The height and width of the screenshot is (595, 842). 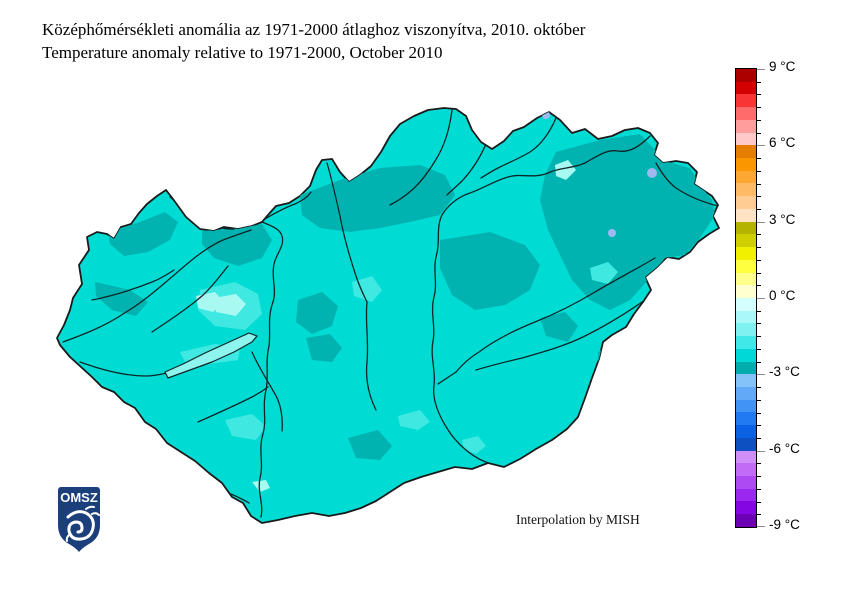 What do you see at coordinates (560, 335) in the screenshot?
I see `river-koros-south` at bounding box center [560, 335].